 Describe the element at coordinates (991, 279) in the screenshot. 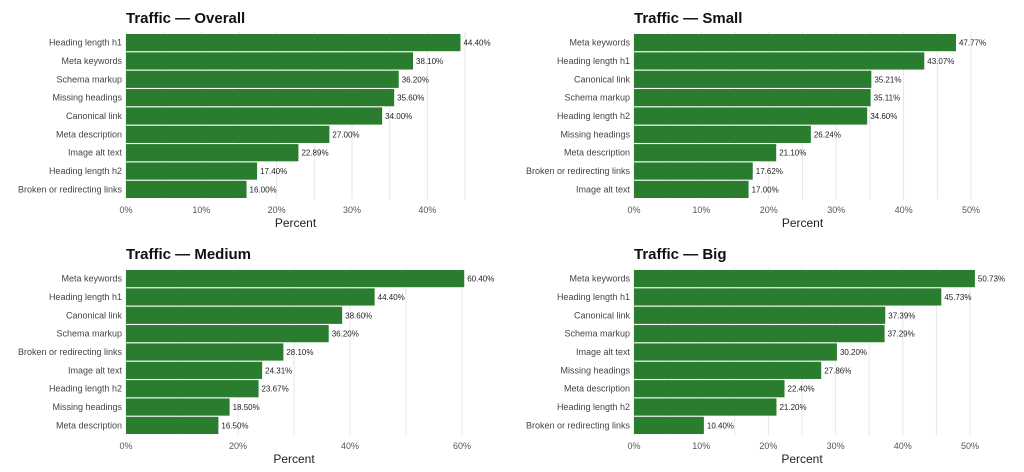

I see `value-label: 50.73%` at that location.